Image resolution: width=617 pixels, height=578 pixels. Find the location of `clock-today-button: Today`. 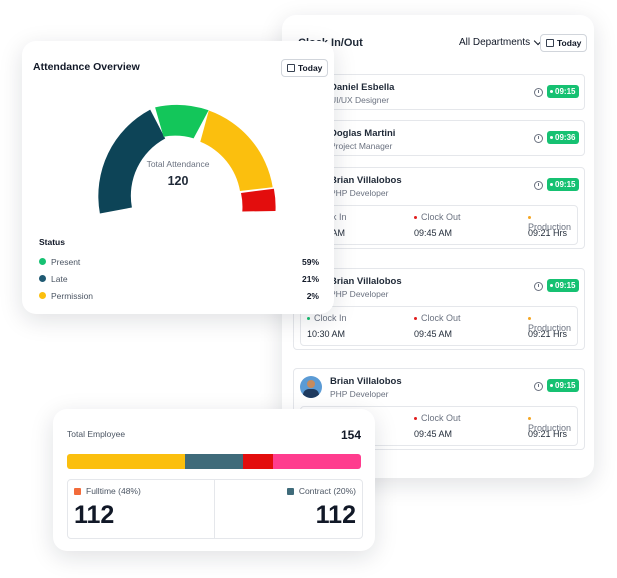

clock-today-button: Today is located at coordinates (564, 43).